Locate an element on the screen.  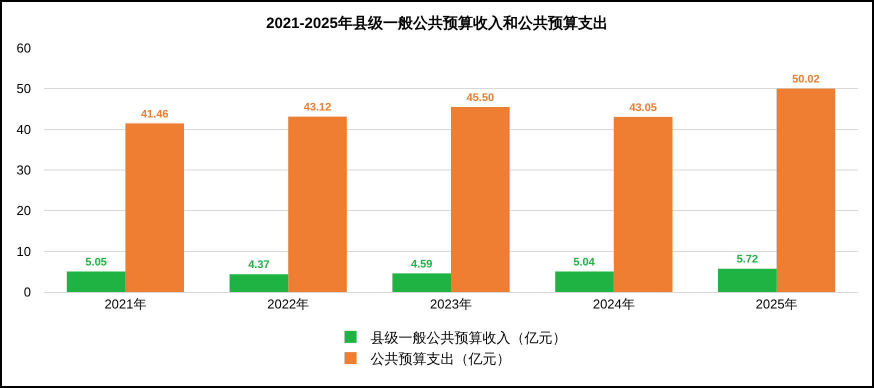
data-label: 5.72 is located at coordinates (747, 260).